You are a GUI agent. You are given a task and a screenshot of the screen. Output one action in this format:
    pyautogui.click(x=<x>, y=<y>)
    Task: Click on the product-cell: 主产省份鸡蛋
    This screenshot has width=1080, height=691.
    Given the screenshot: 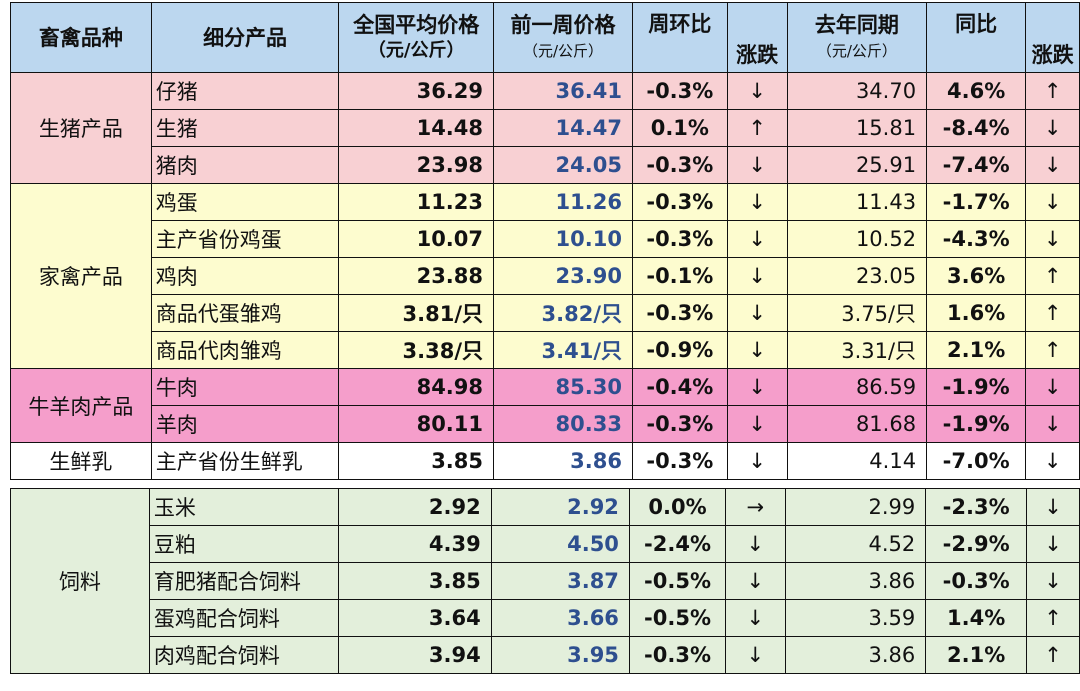 What is the action you would take?
    pyautogui.click(x=245, y=239)
    